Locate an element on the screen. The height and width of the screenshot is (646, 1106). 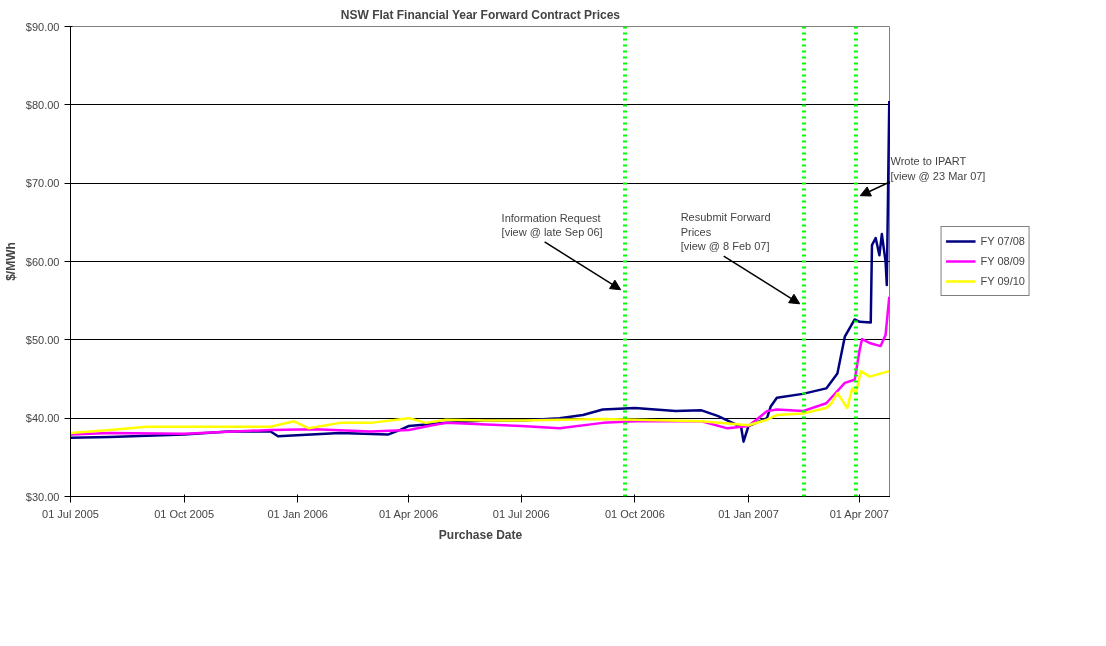
x-tick-label: 01 Jul 2005 is located at coordinates (70, 513).